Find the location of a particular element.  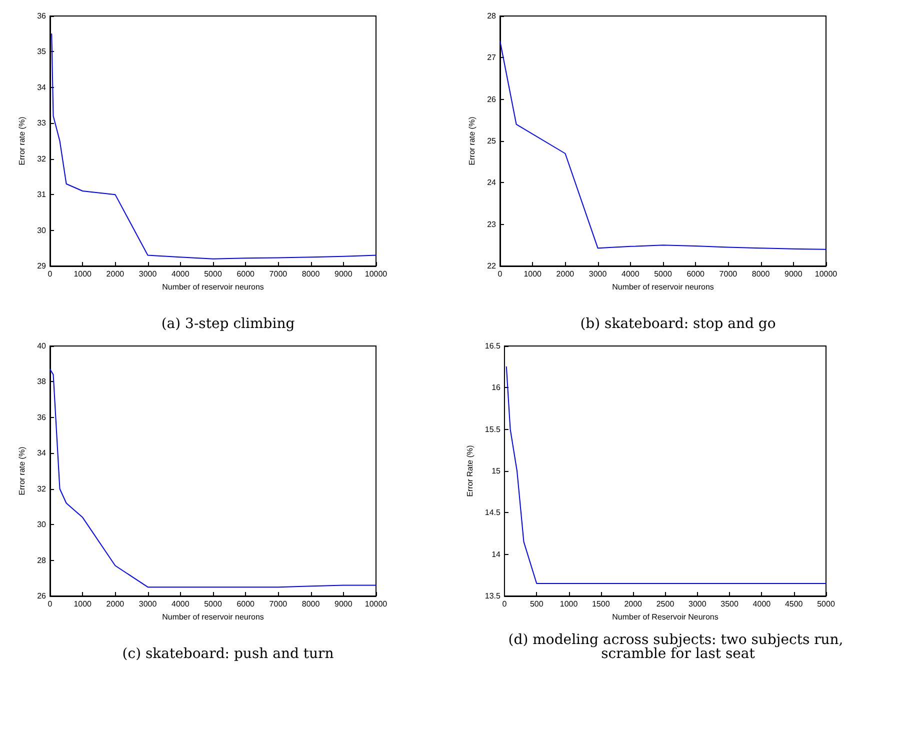

y-tick-label: 35 is located at coordinates (42, 51).